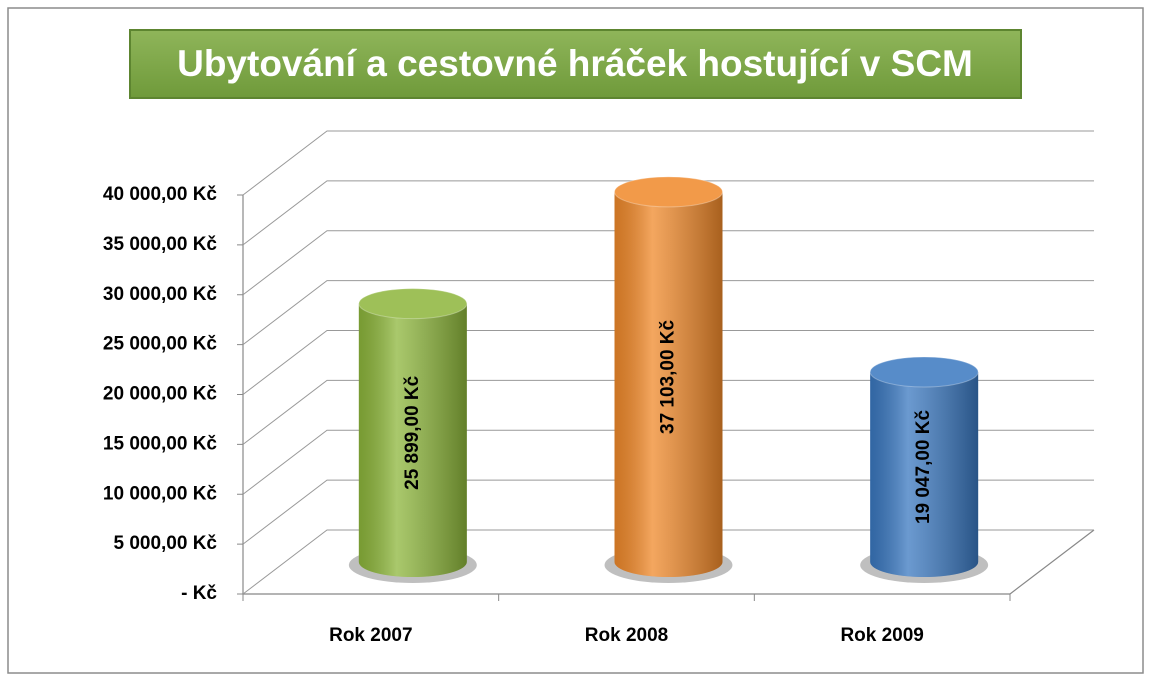 This screenshot has width=1149, height=677. I want to click on y-tick-label: 20 000,00 Kč, so click(160, 394).